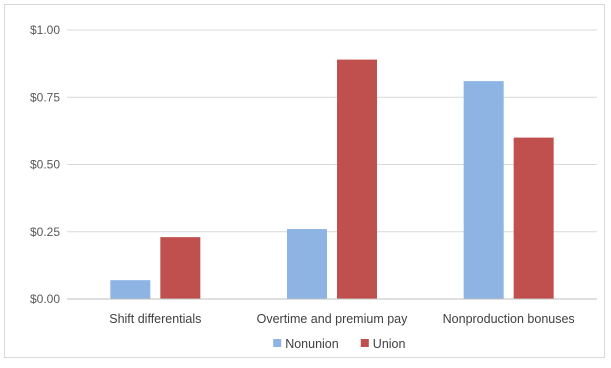 This screenshot has height=368, width=611. I want to click on y-tick-label: $0.50, so click(45, 165).